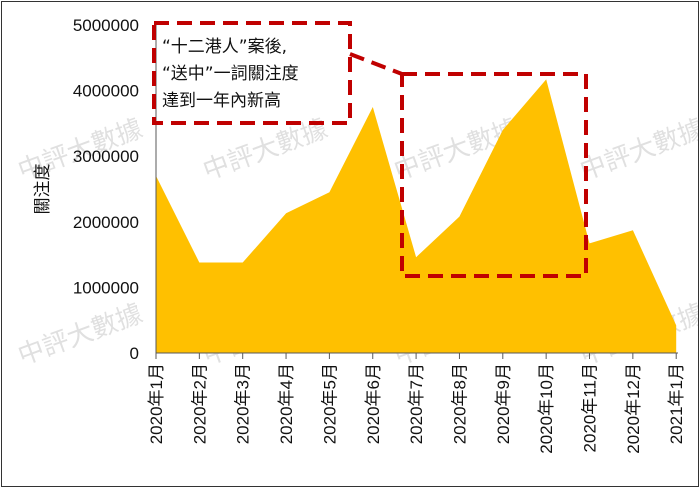 This screenshot has width=700, height=488. I want to click on x-tick-label: 2020年1月, so click(156, 403).